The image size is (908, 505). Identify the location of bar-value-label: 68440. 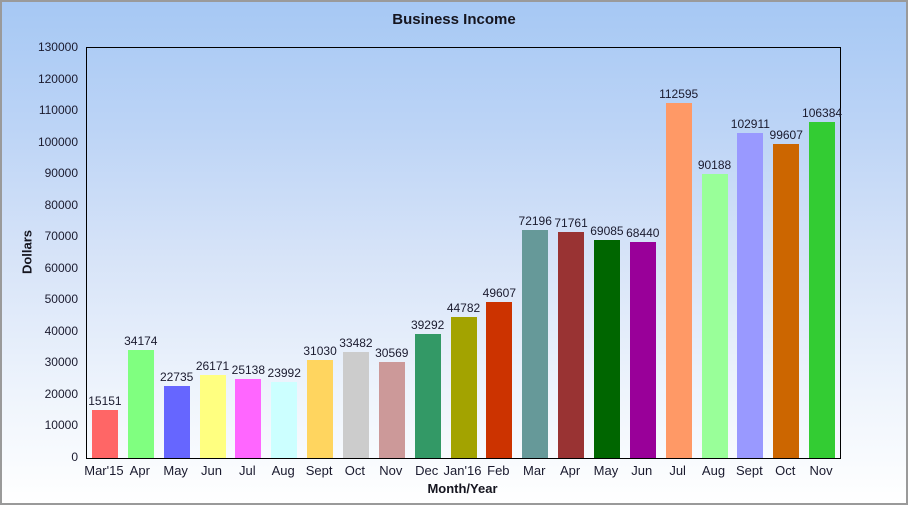
(643, 233).